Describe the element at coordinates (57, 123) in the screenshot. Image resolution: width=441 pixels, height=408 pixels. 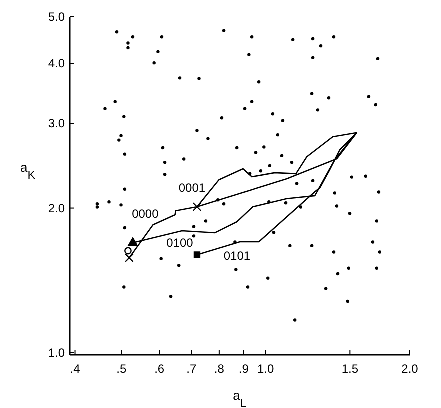
I see `y-tick-label: 3.0` at that location.